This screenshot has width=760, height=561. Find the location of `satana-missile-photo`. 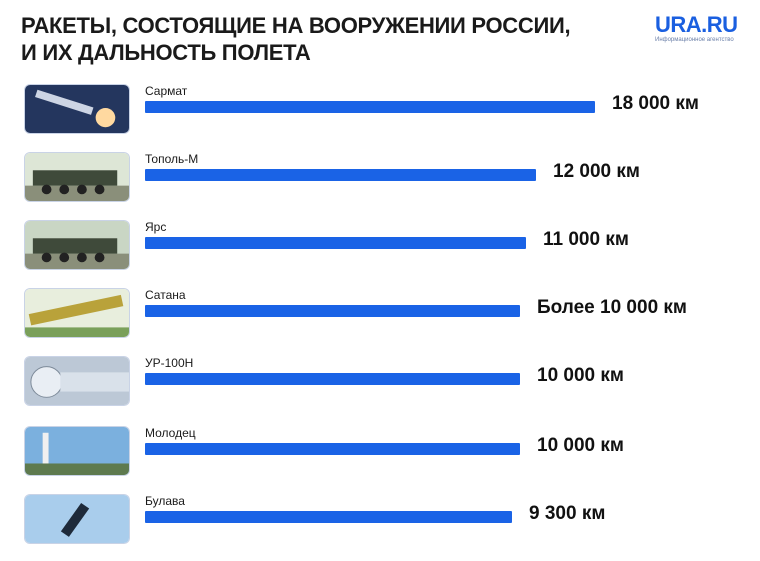

satana-missile-photo is located at coordinates (77, 313).